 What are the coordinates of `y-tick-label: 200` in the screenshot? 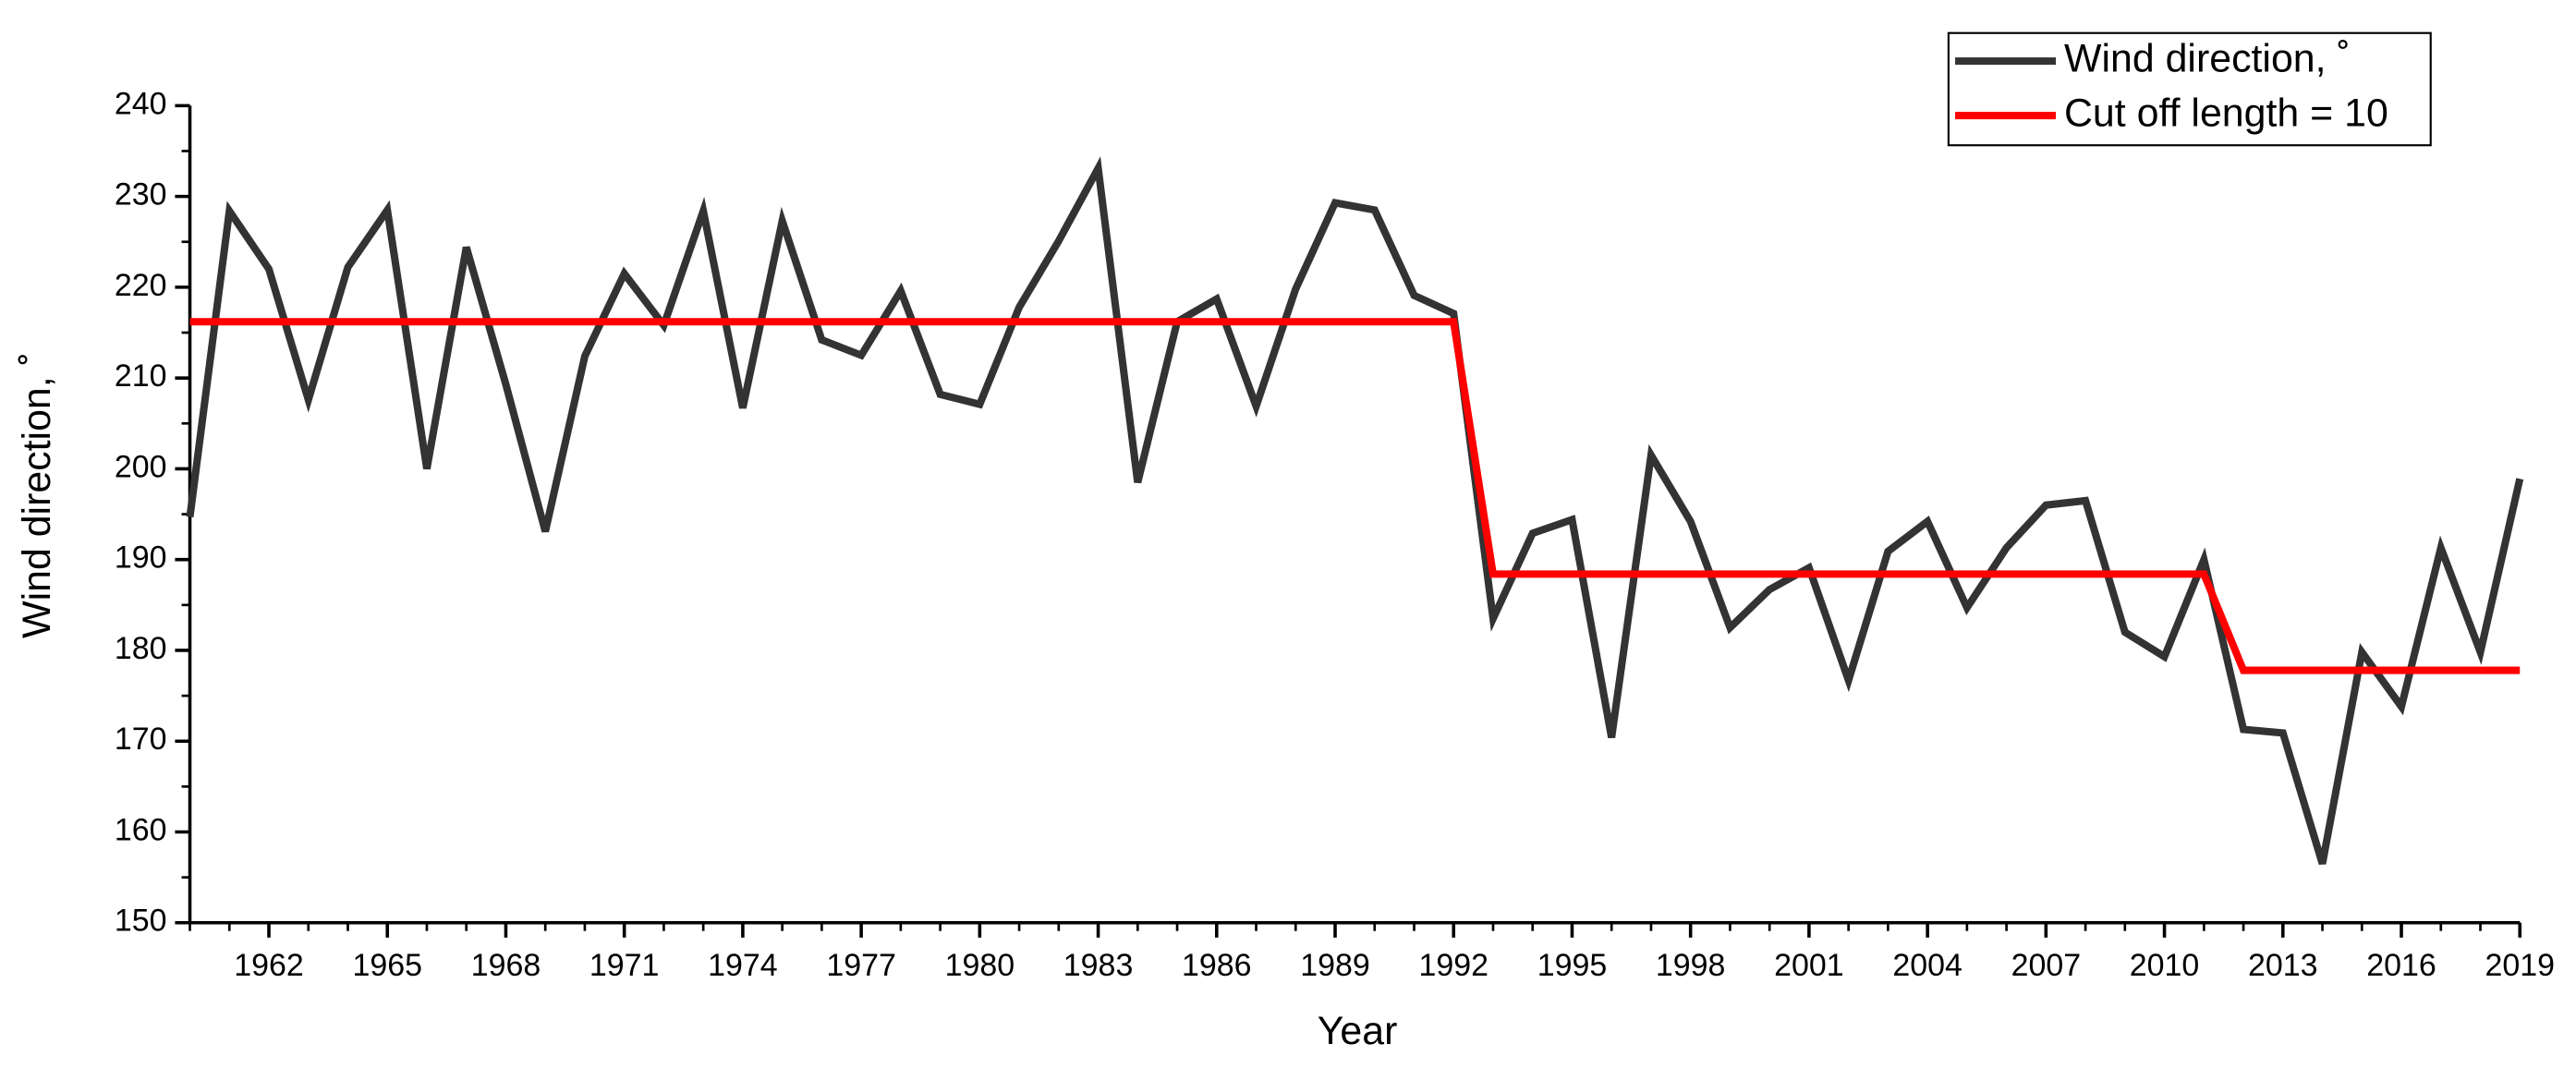 It's located at (141, 466).